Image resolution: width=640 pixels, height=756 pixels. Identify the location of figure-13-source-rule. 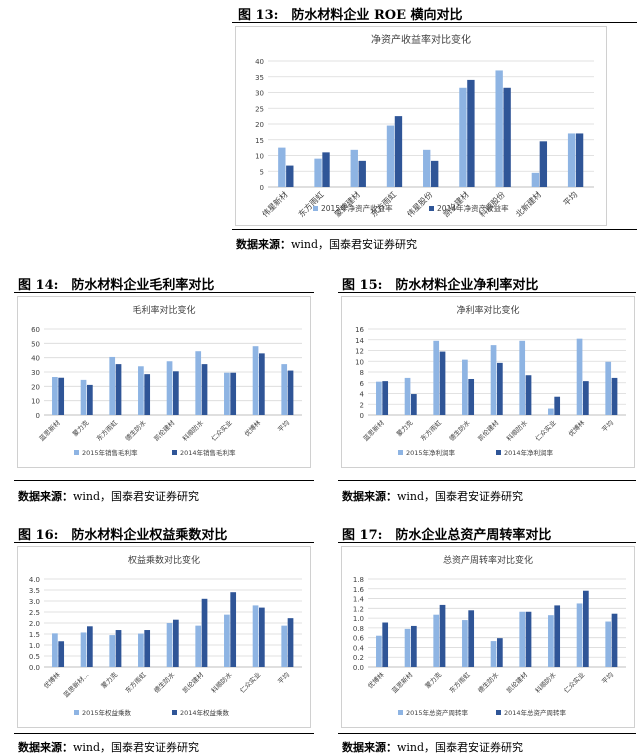
(434, 229).